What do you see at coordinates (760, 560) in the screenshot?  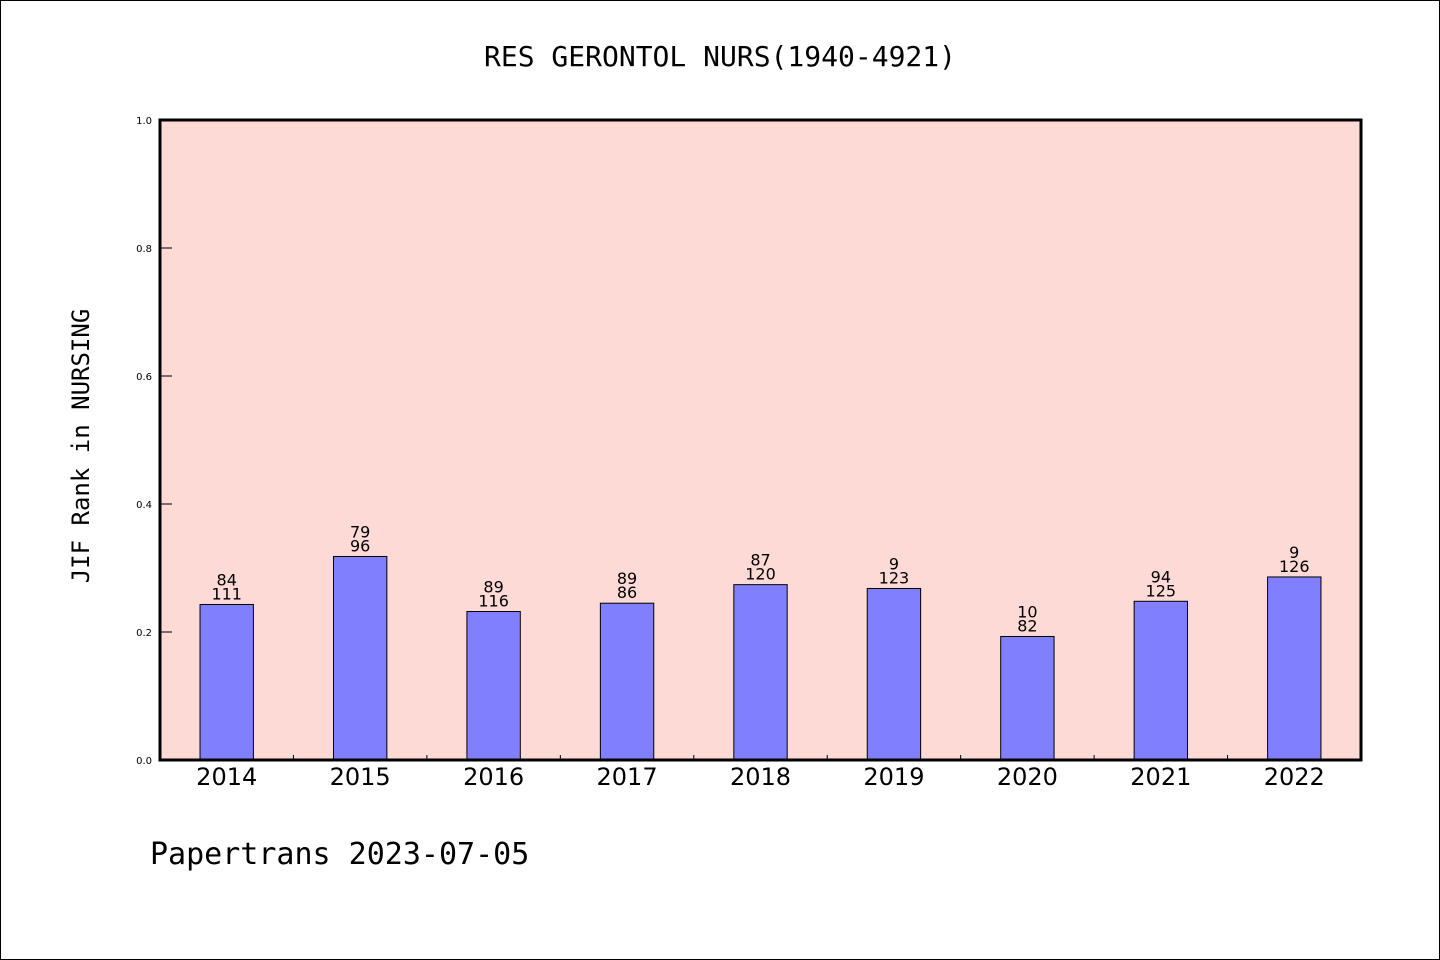 I see `bar-label-top: 87` at bounding box center [760, 560].